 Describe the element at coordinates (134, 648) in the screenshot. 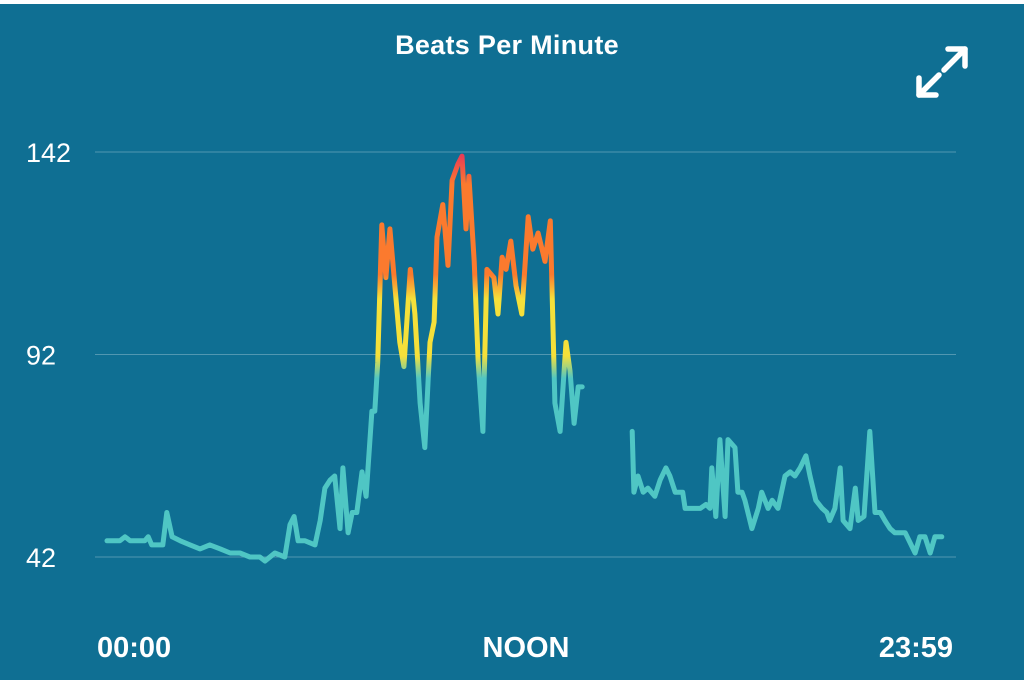

I see `x-tick-label: 00:00` at that location.